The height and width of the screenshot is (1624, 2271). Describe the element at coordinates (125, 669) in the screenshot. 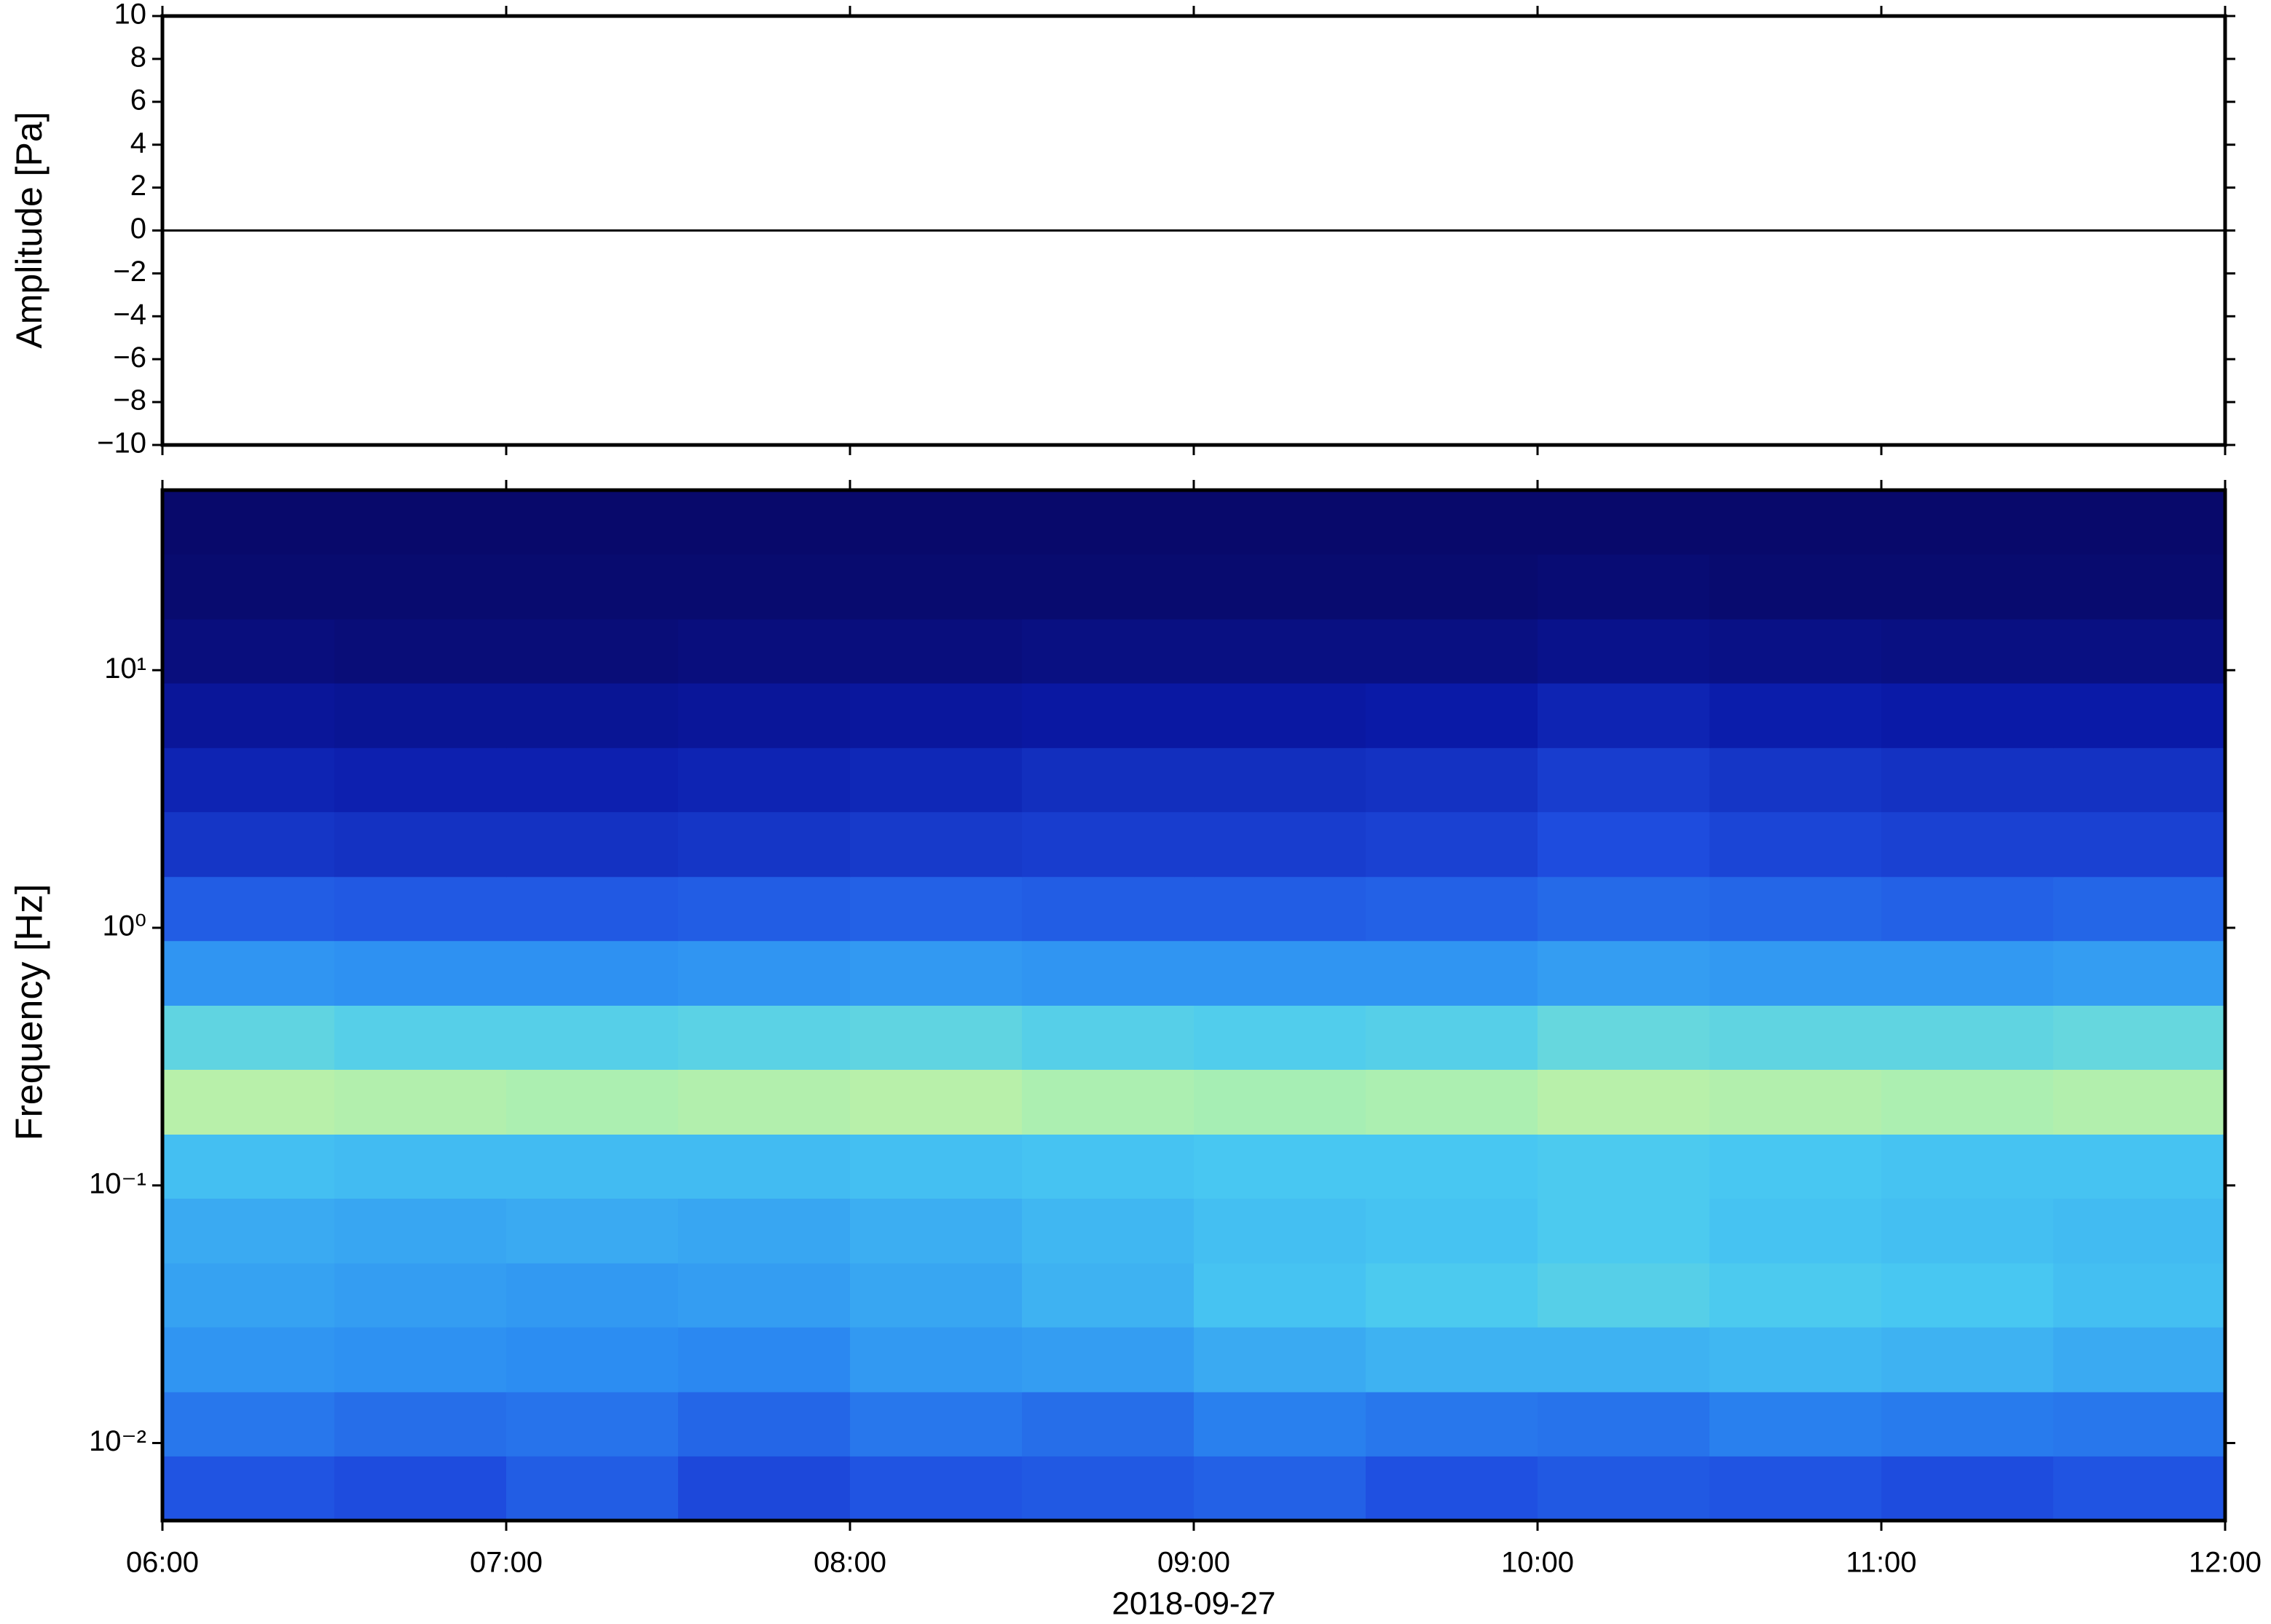

I see `y-tick-label: 10¹` at that location.